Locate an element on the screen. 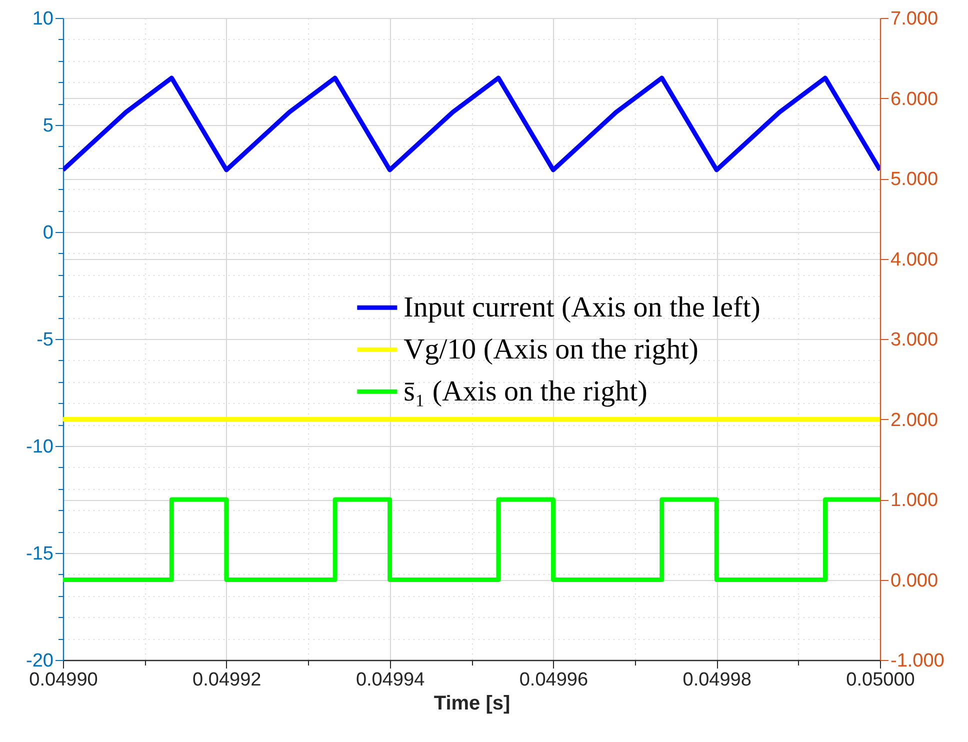 Image resolution: width=968 pixels, height=742 pixels. y2-tick-label: 3.000 is located at coordinates (914, 340).